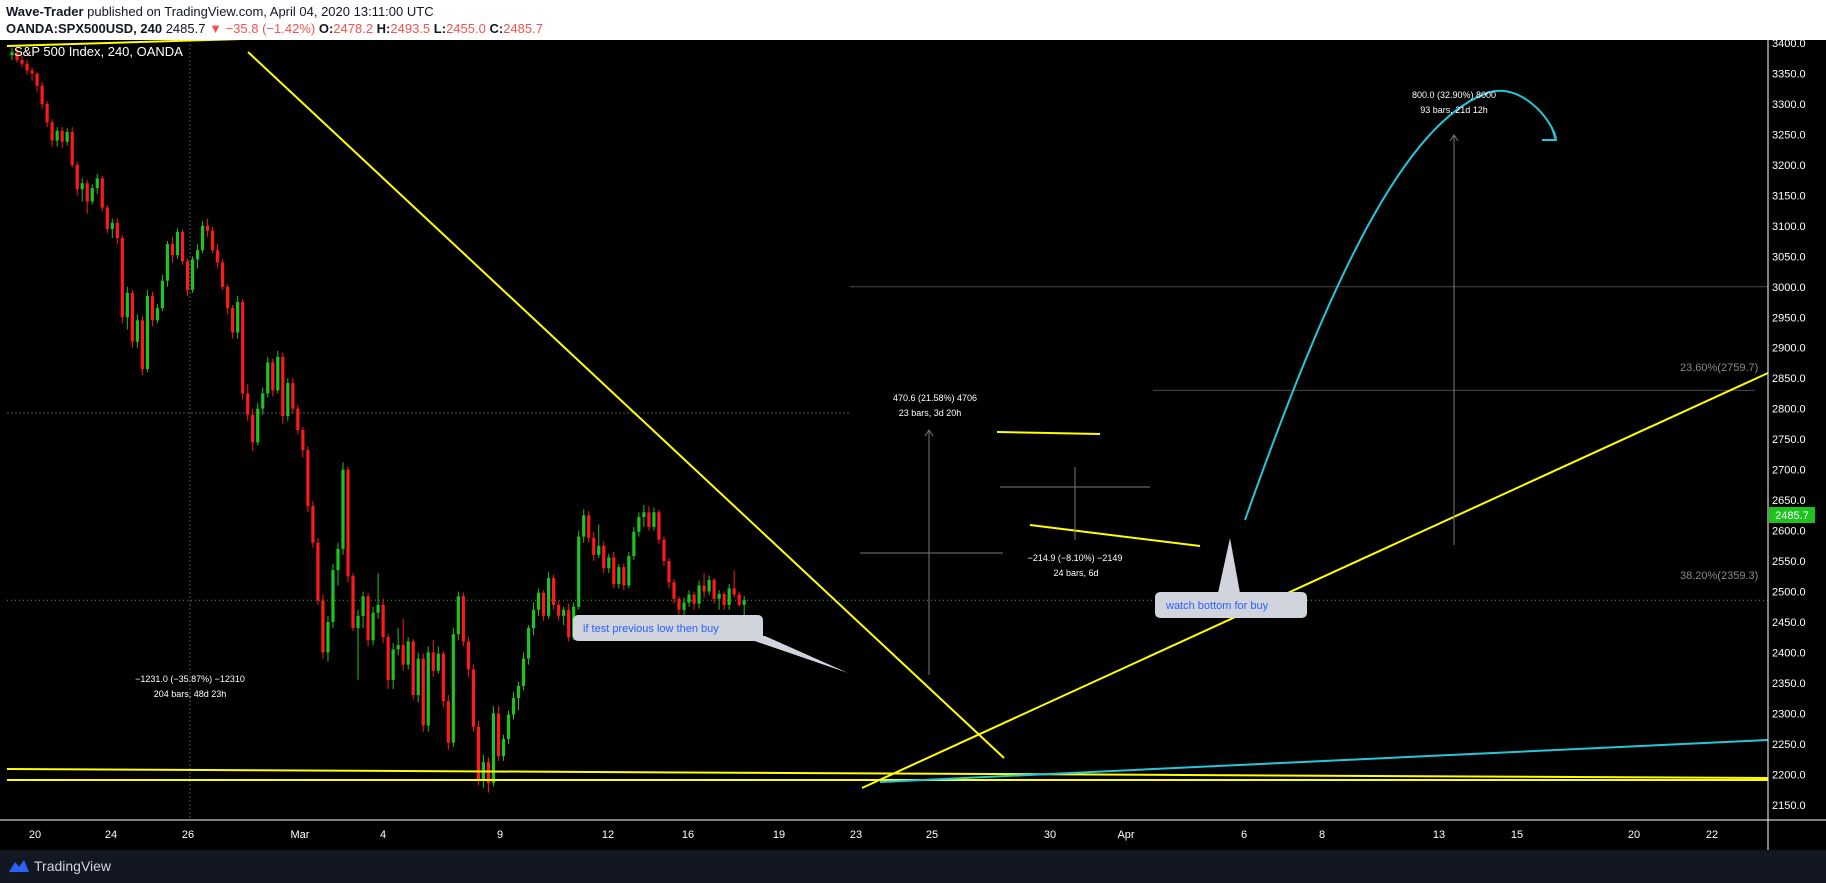  What do you see at coordinates (1550, 134) in the screenshot?
I see `projection-arrowhead` at bounding box center [1550, 134].